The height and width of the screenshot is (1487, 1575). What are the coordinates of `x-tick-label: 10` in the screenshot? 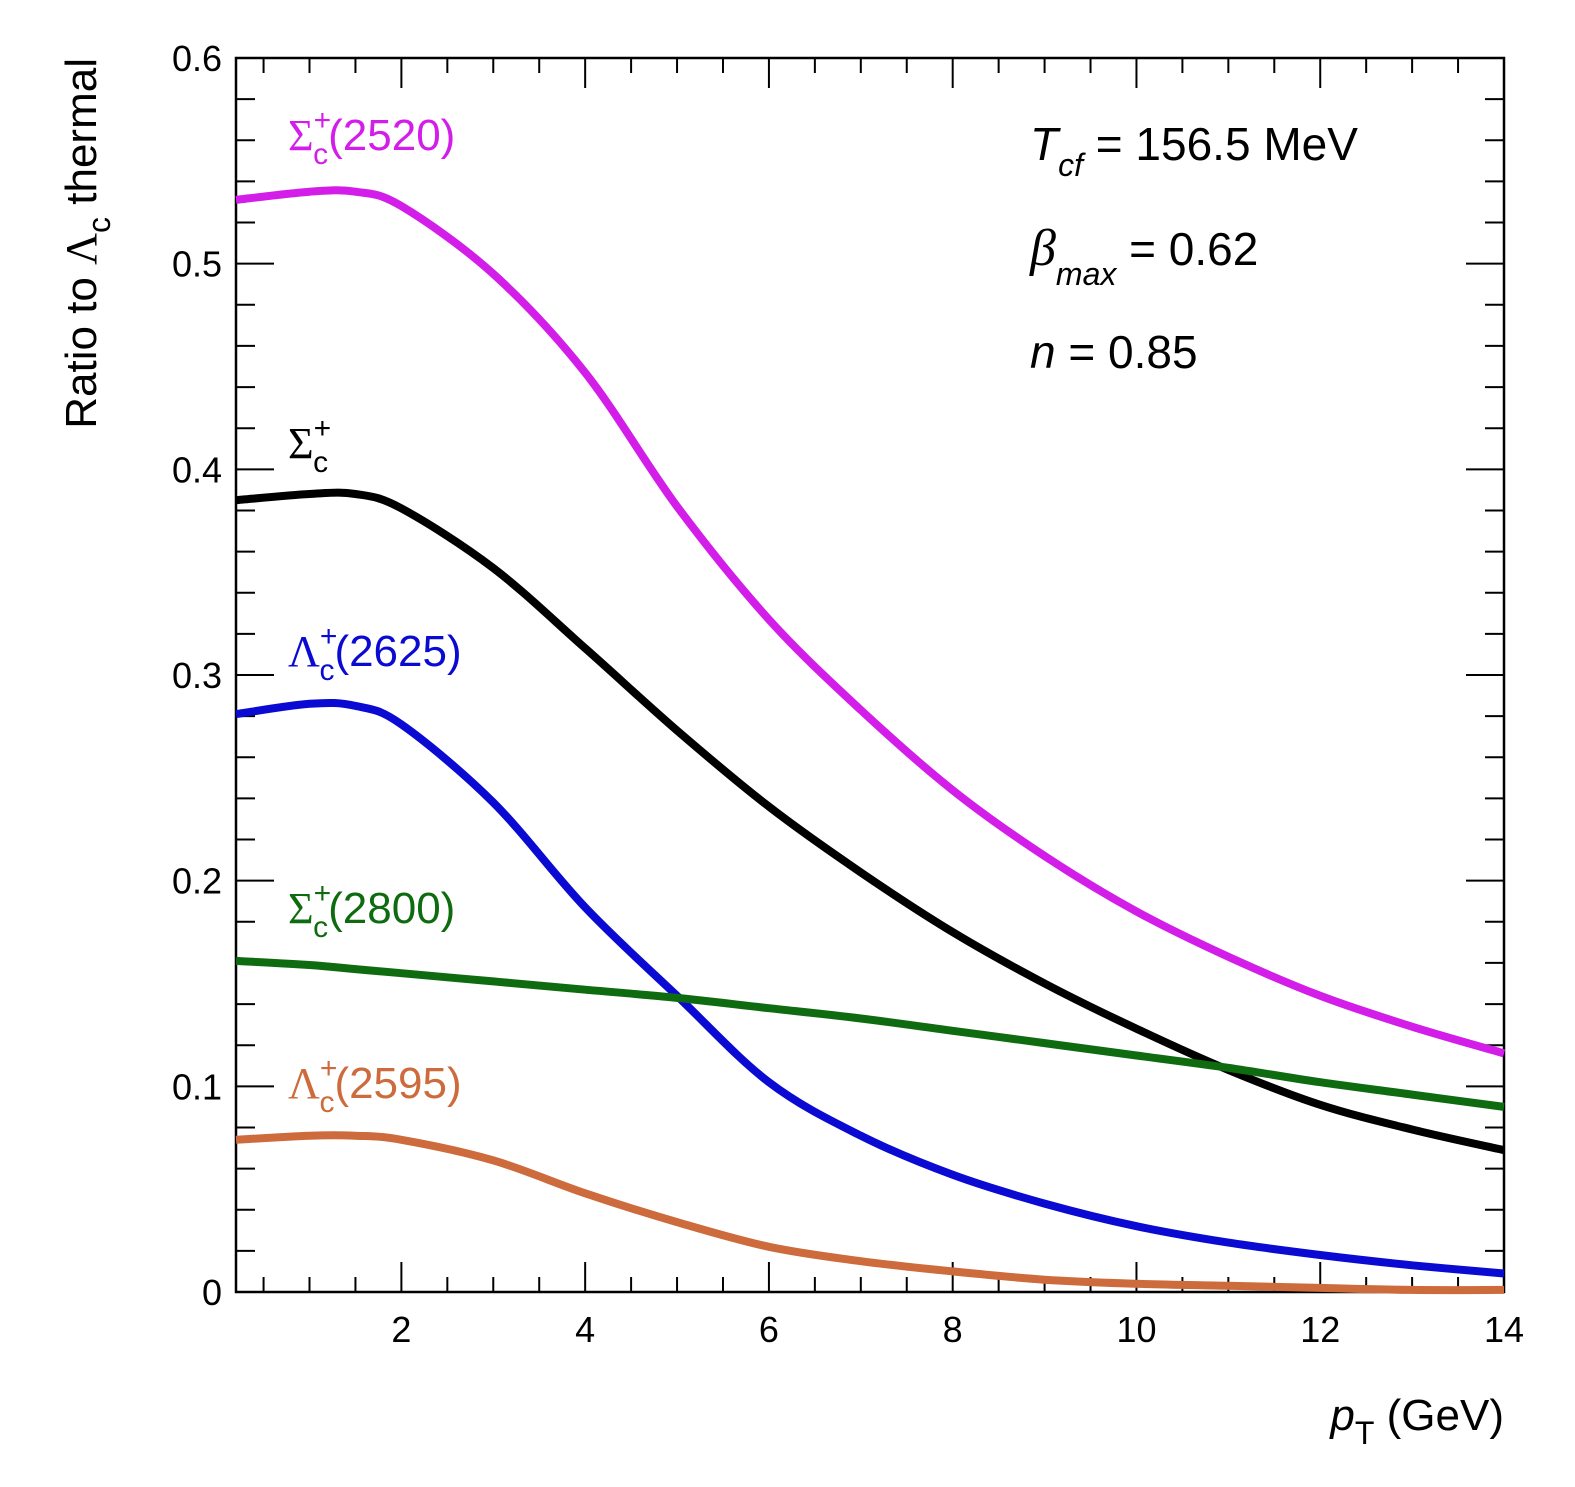 It's located at (1136, 1329).